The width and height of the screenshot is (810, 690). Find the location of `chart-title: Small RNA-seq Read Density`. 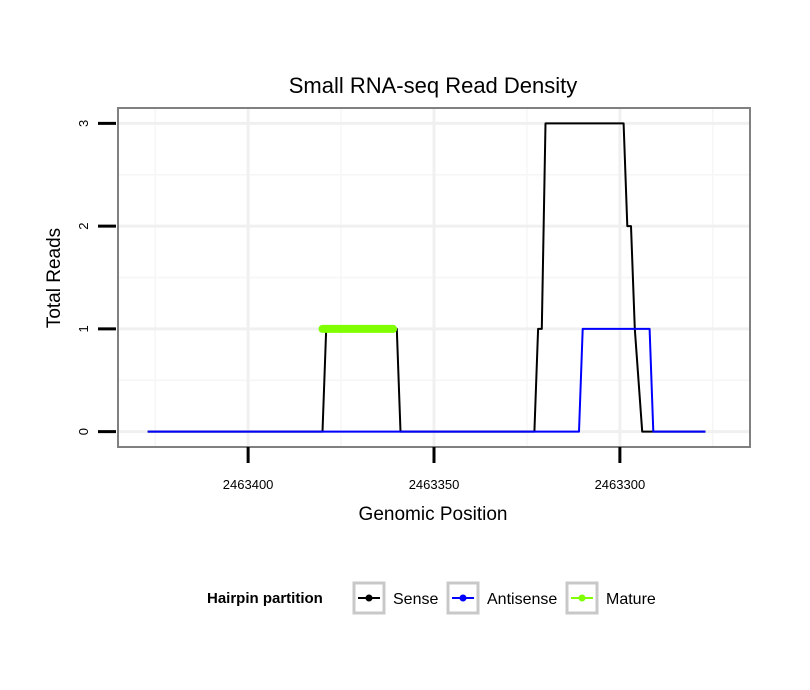

chart-title: Small RNA-seq Read Density is located at coordinates (433, 85).